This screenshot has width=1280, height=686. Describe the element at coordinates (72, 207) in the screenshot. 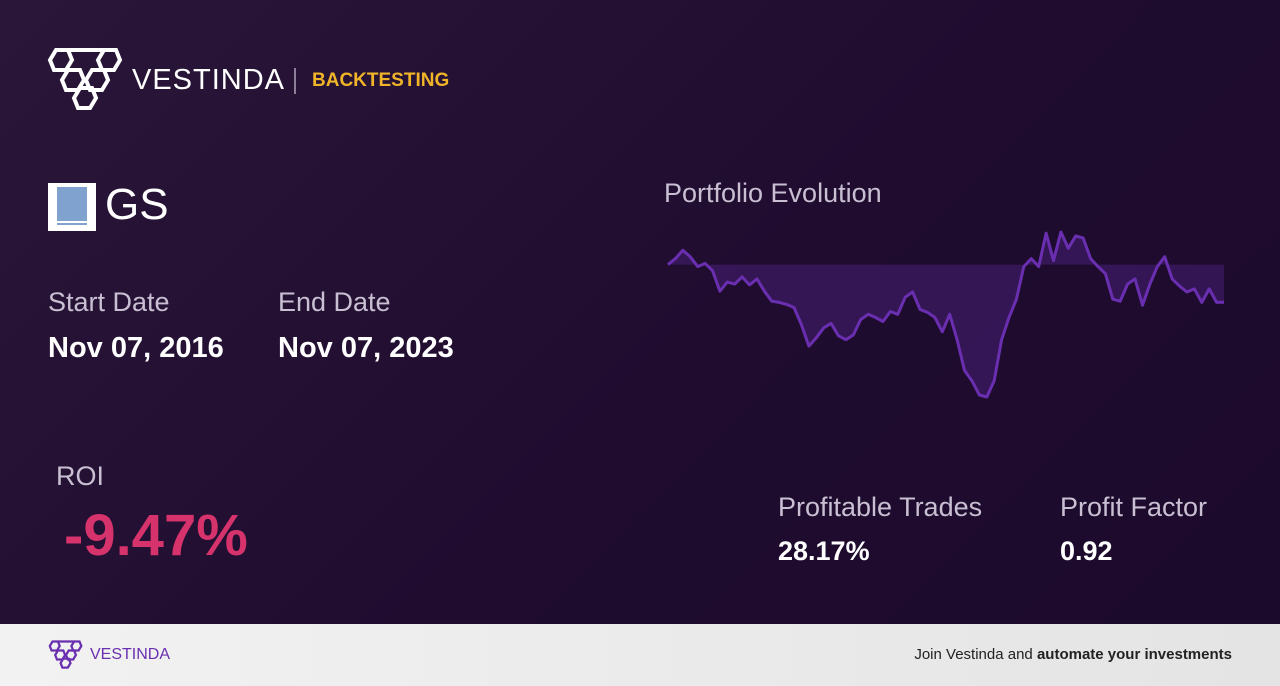

I see `ticker-logo` at that location.